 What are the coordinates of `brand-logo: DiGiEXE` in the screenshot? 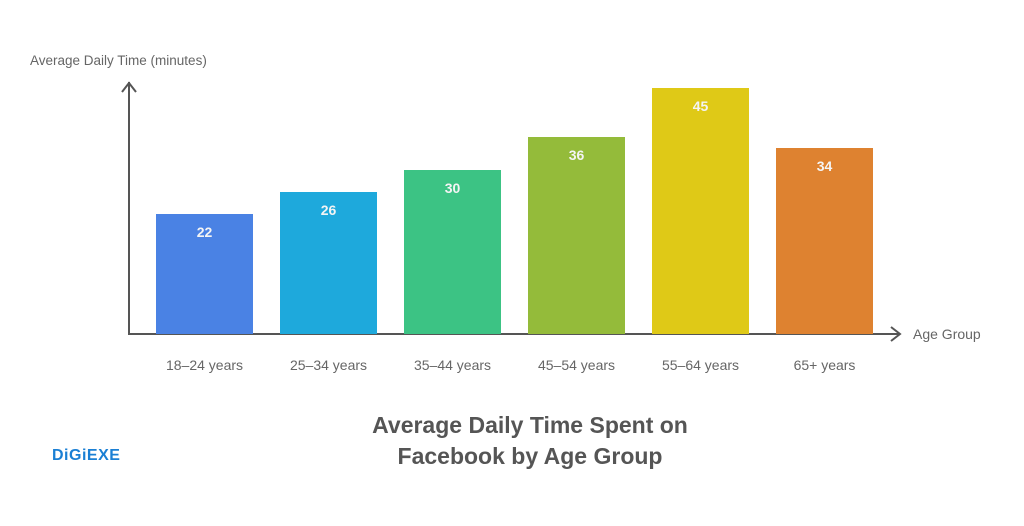 It's located at (86, 455).